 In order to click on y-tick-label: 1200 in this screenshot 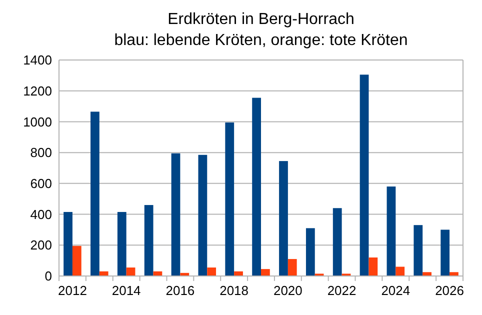, I will do `click(37, 90)`.